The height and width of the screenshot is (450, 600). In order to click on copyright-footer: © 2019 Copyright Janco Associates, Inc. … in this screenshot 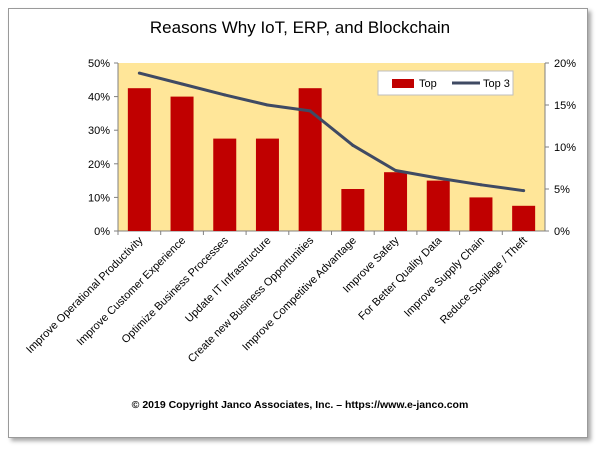, I will do `click(300, 405)`.